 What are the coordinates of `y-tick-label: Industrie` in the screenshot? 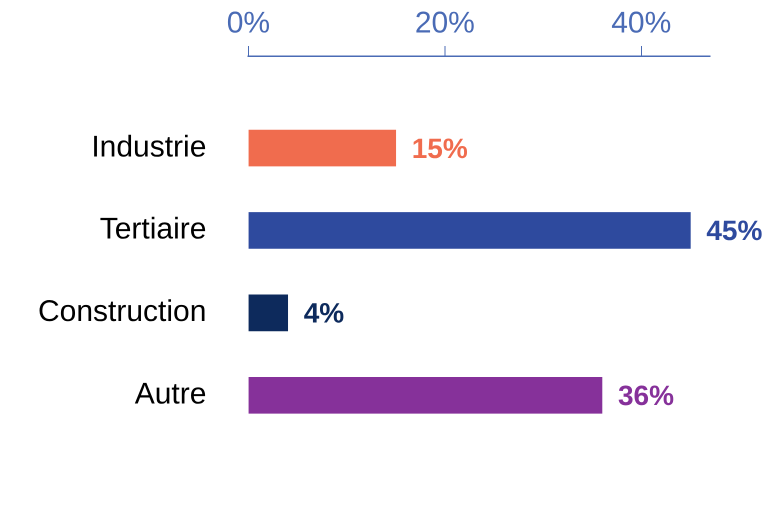 It's located at (148, 147).